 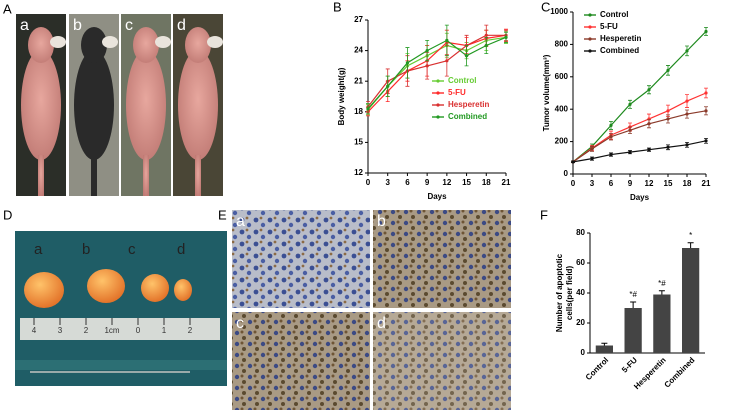 I want to click on panel-letter: E, so click(x=222, y=214).